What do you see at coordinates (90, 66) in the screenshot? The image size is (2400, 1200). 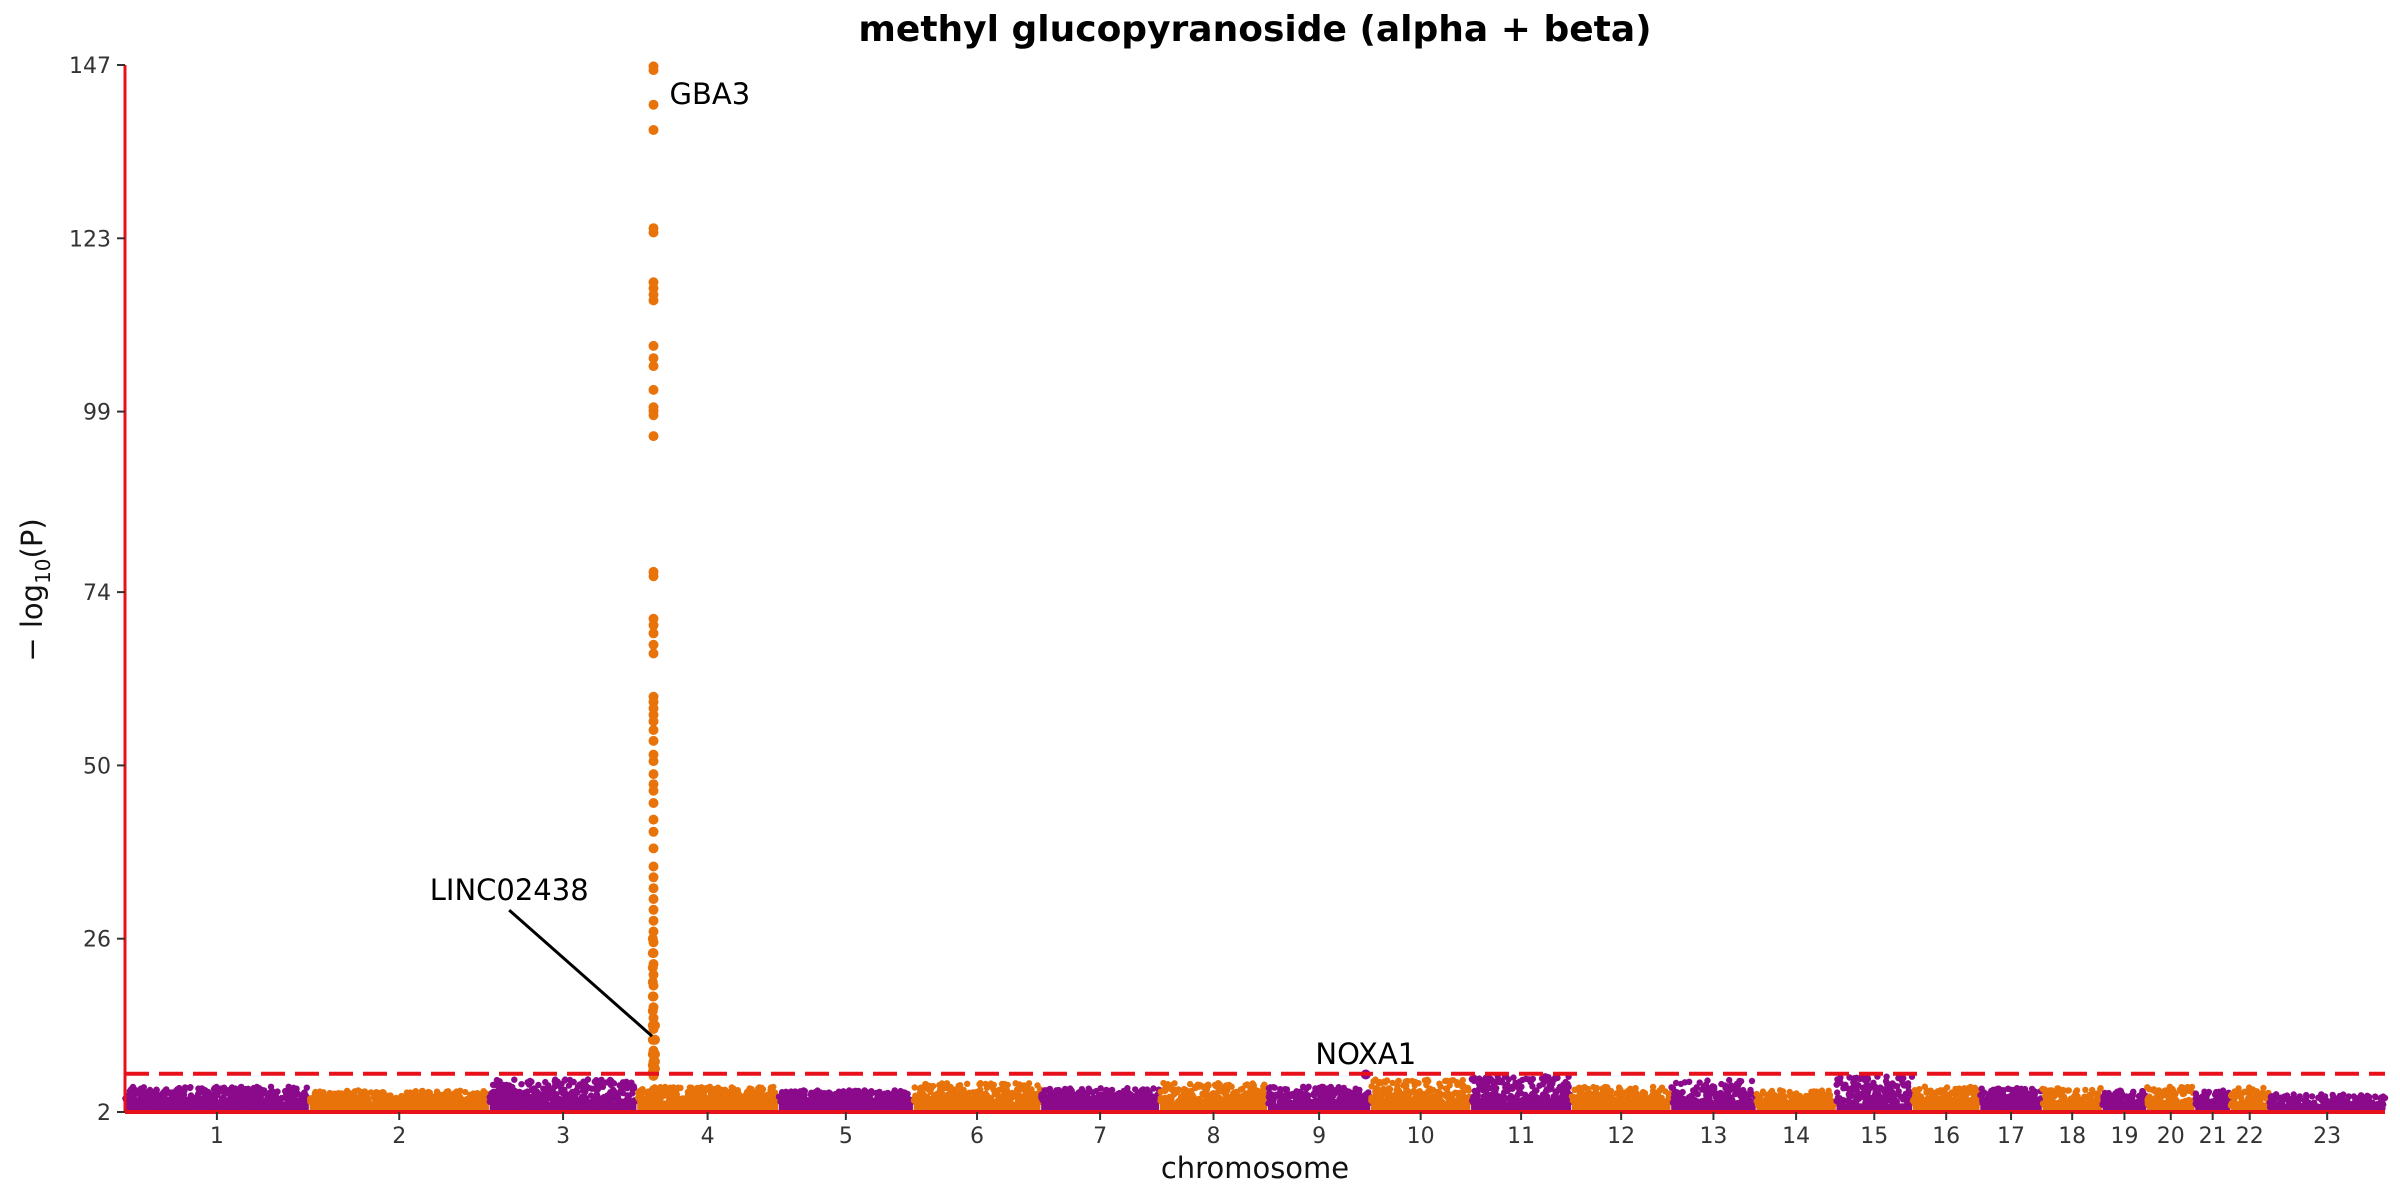 I see `y-tick-label: 147` at bounding box center [90, 66].